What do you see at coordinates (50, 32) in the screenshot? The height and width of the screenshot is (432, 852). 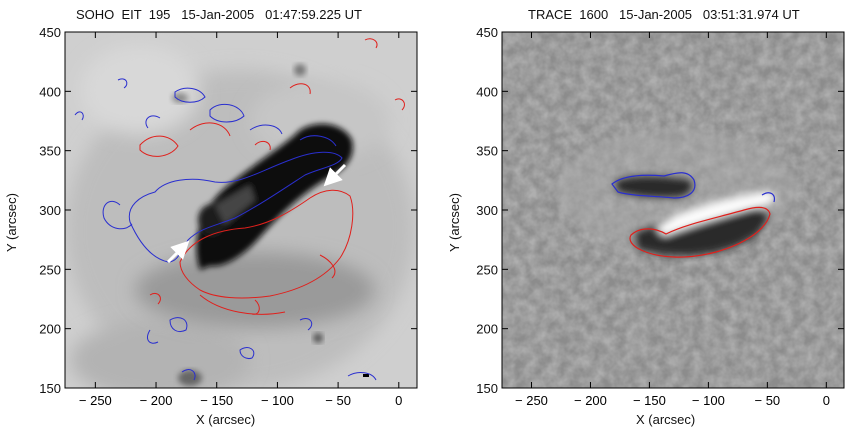 I see `eit-ytick-label: 450` at bounding box center [50, 32].